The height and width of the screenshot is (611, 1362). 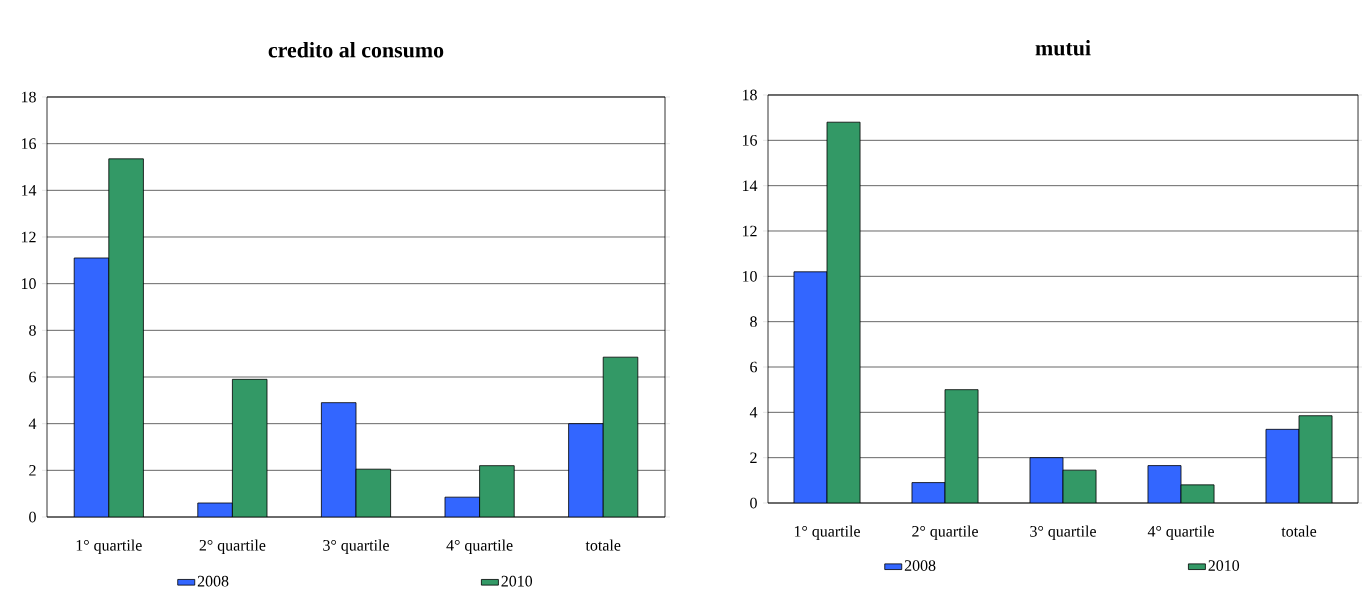 I want to click on chart-title: credito al consumo, so click(x=356, y=50).